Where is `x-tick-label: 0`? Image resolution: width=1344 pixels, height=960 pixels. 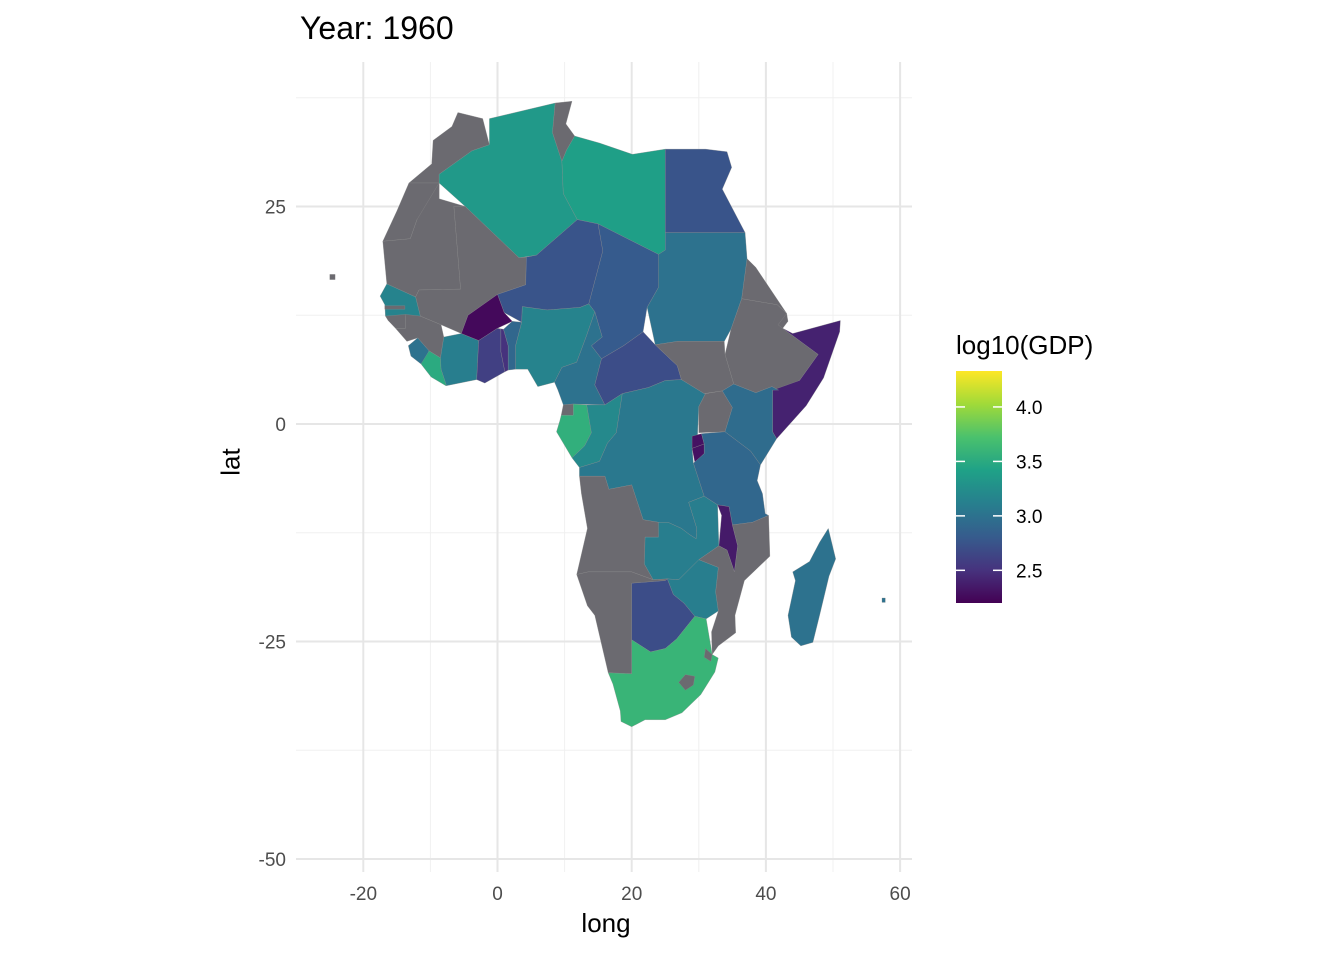
x-tick-label: 0 is located at coordinates (497, 894).